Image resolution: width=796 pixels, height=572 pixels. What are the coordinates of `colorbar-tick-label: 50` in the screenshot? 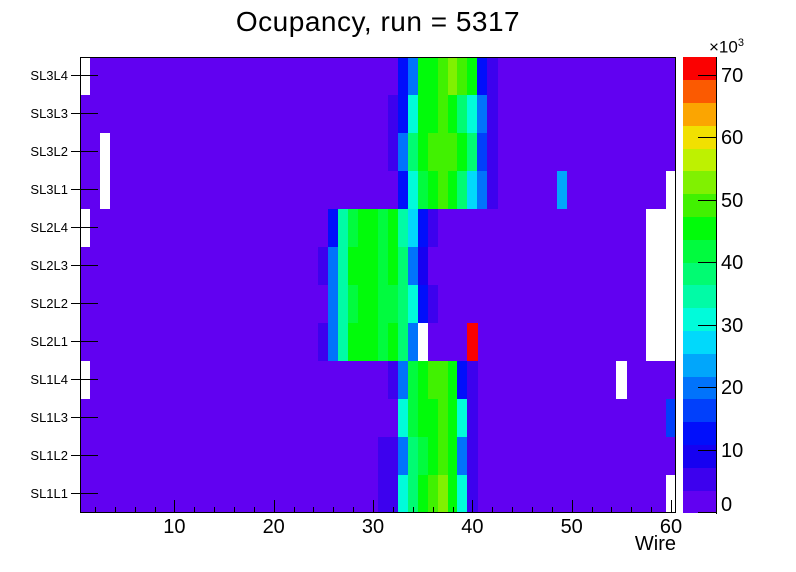 It's located at (732, 200).